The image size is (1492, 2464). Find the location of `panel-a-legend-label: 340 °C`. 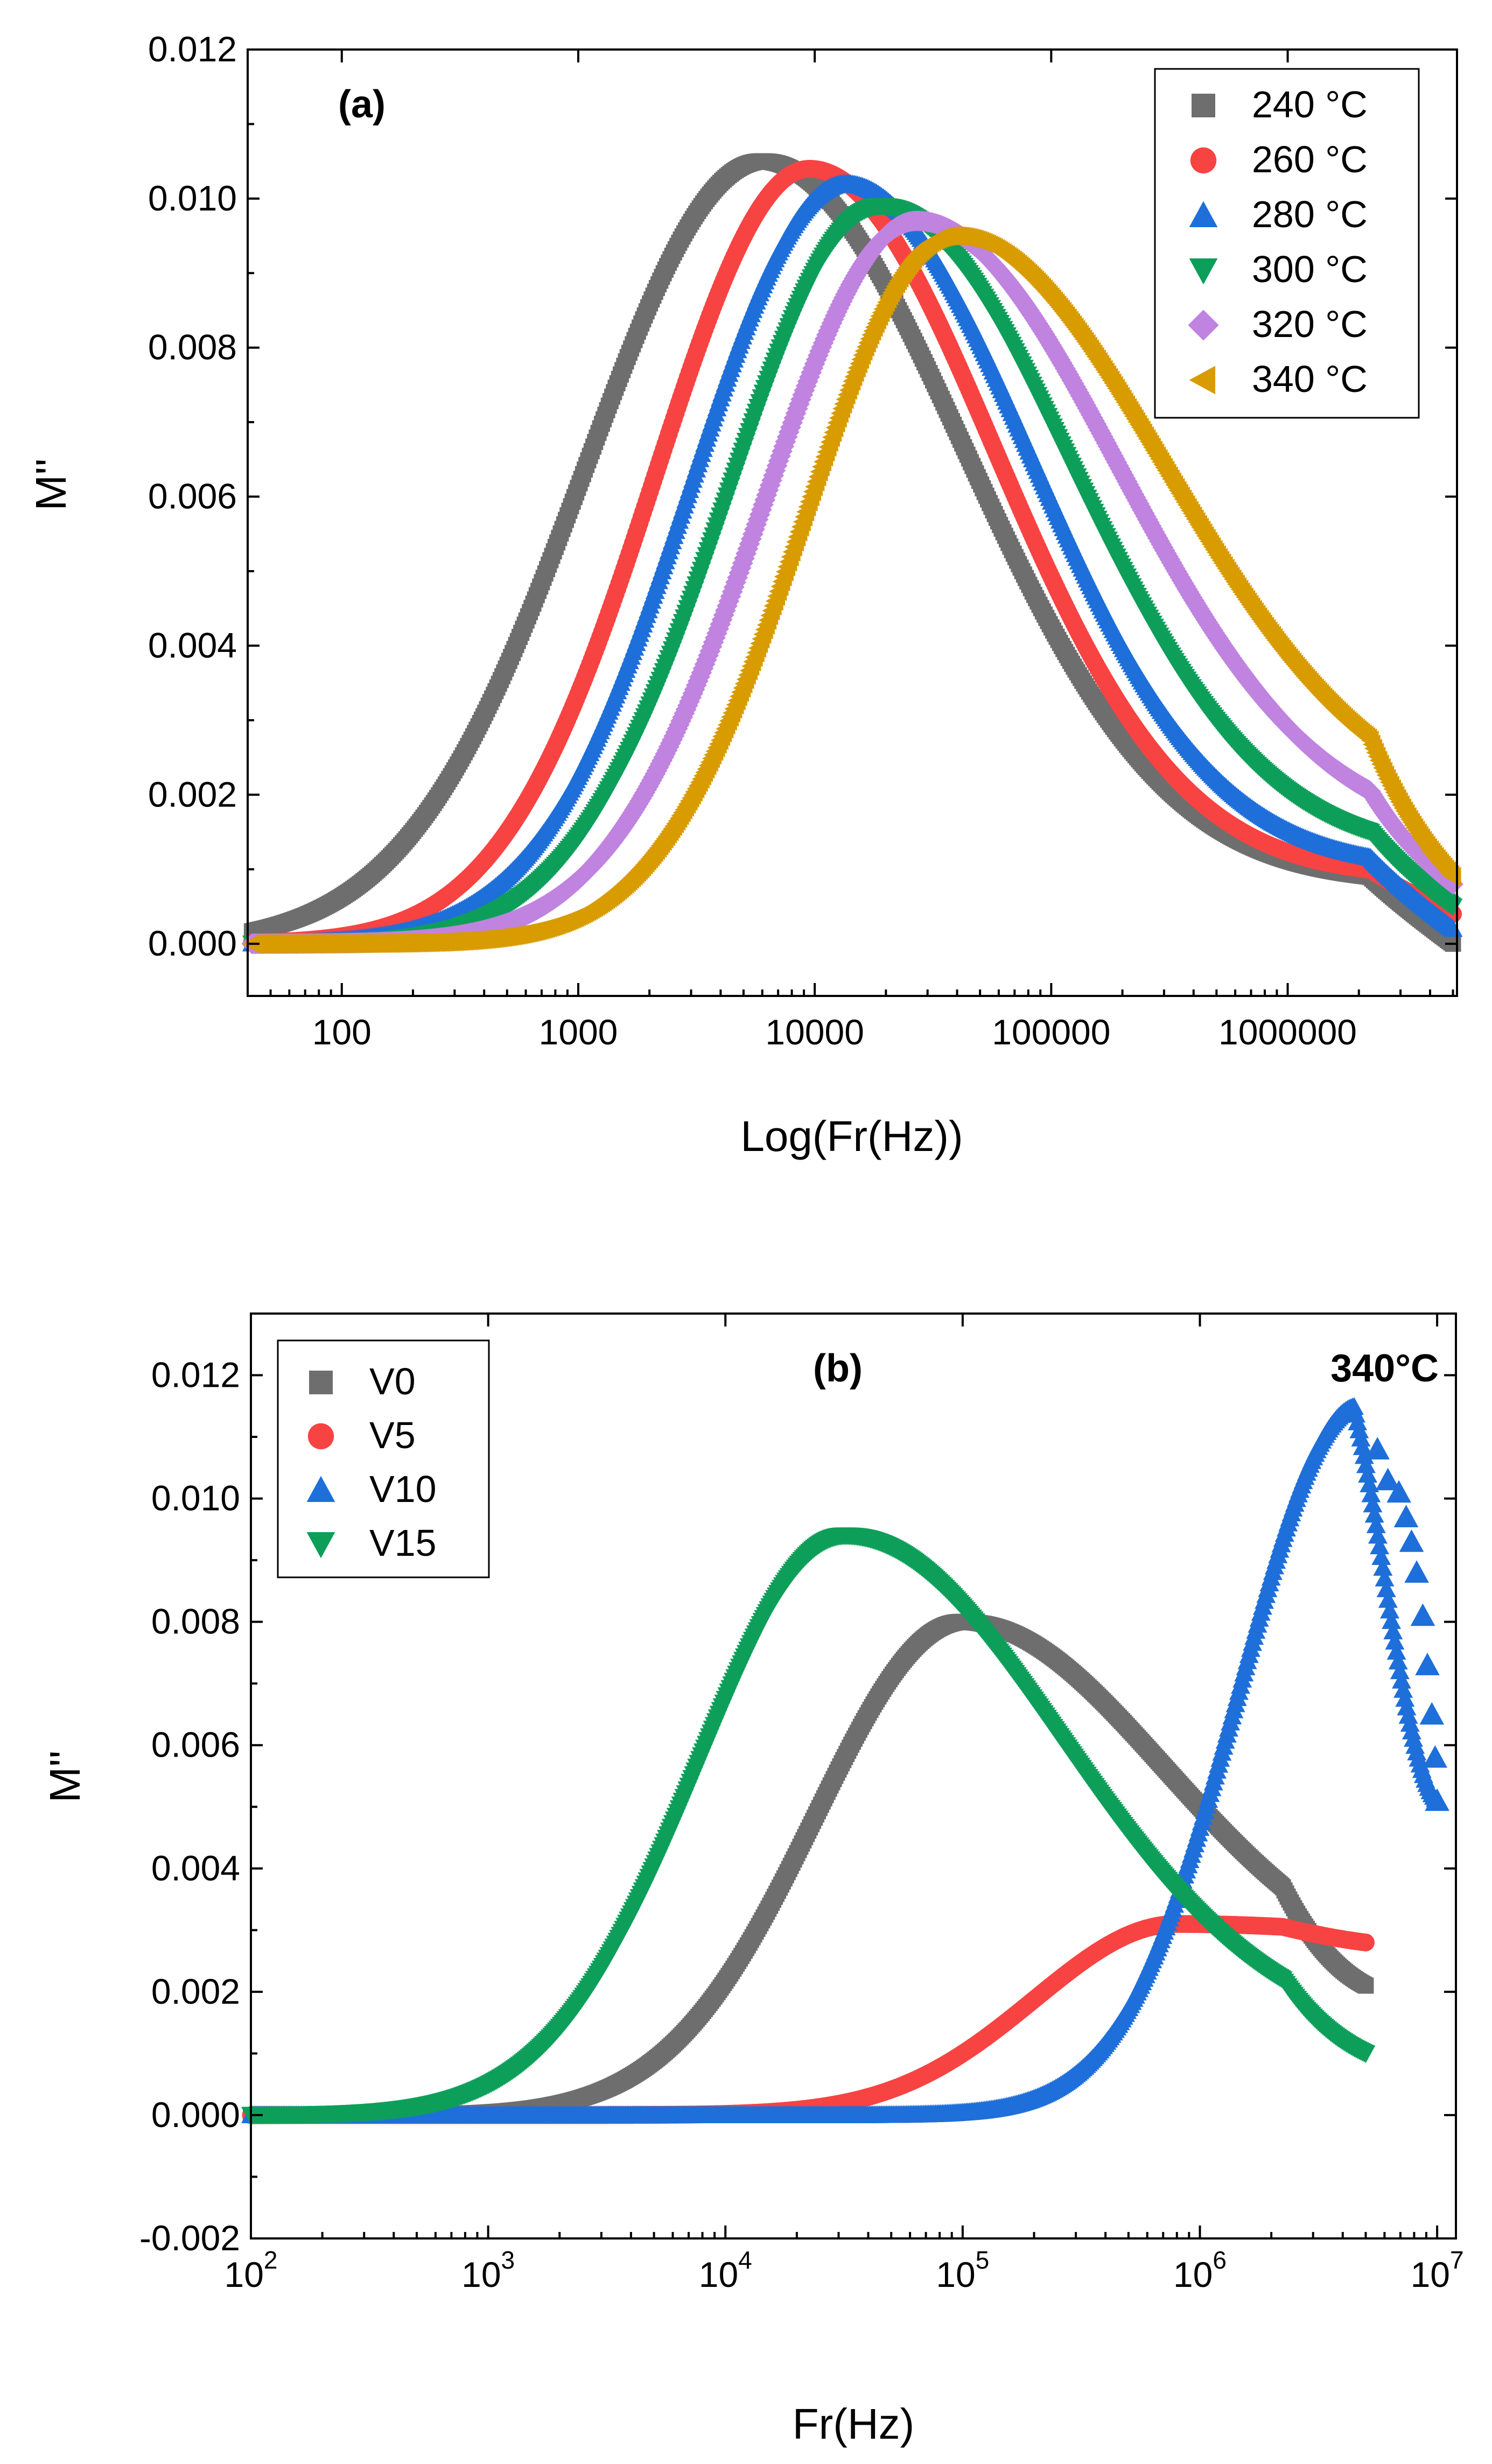

panel-a-legend-label: 340 °C is located at coordinates (1310, 379).